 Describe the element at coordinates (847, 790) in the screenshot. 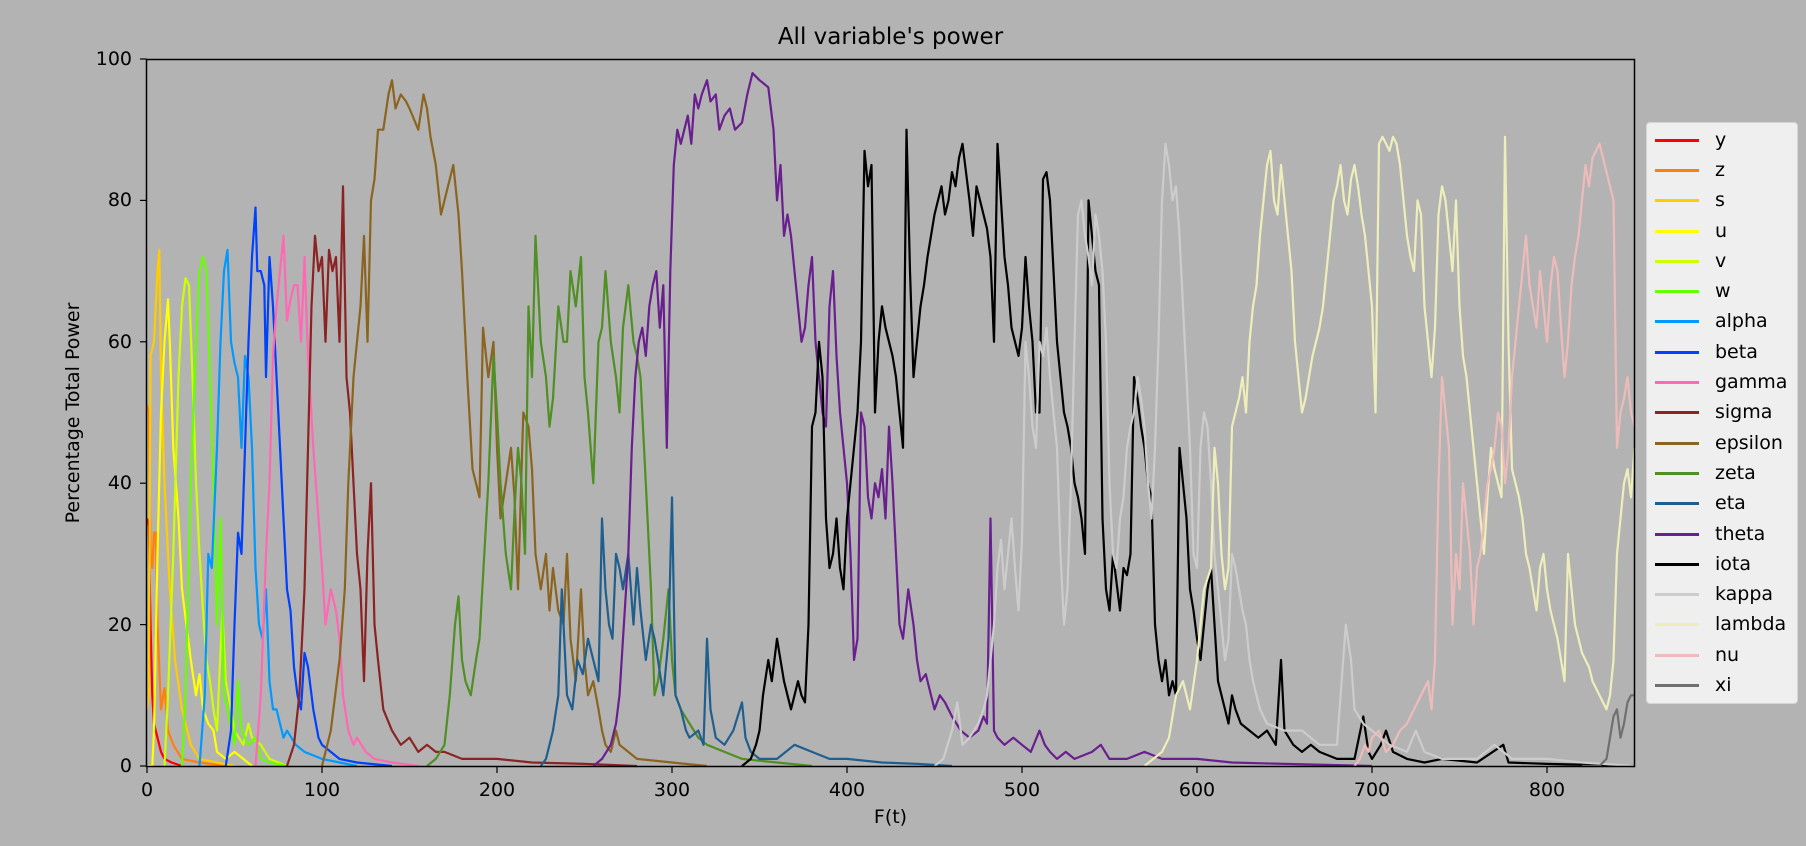

I see `x-tick-label: 400` at that location.